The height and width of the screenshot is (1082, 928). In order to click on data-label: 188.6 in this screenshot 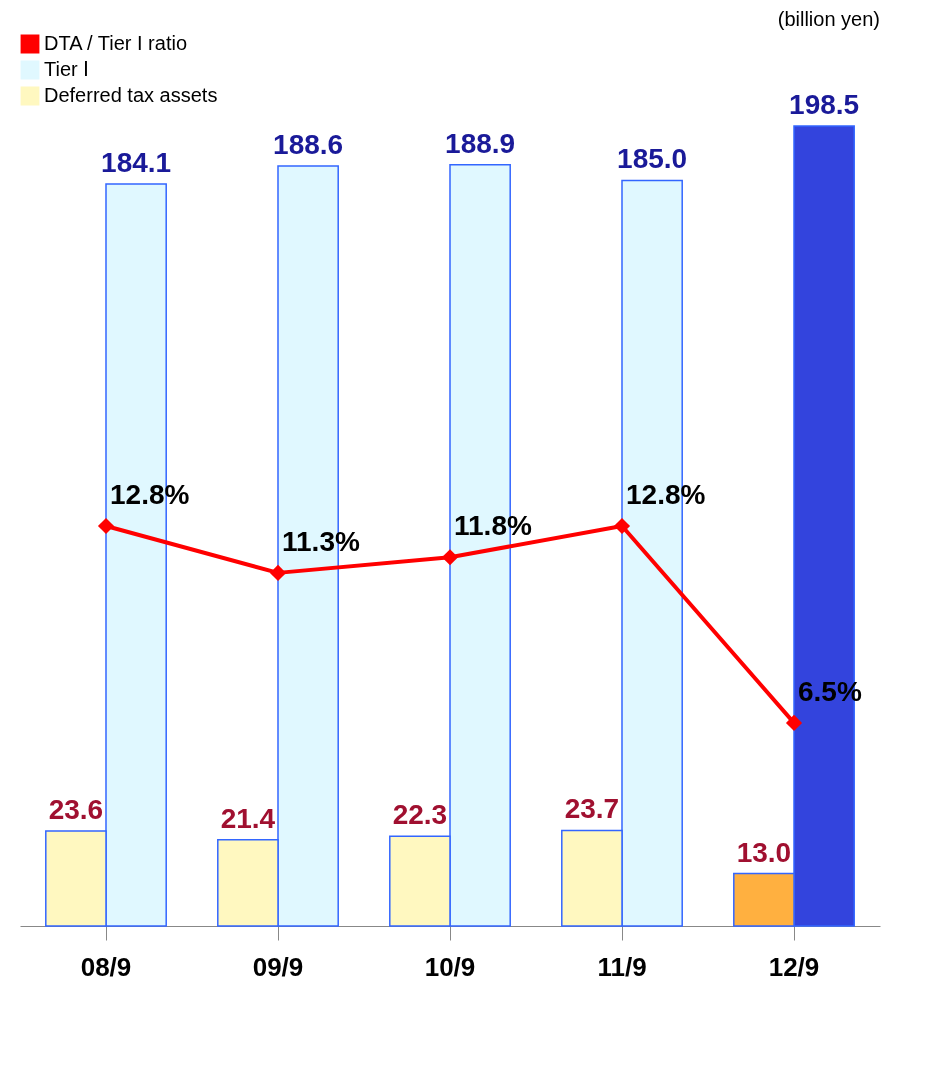, I will do `click(308, 144)`.